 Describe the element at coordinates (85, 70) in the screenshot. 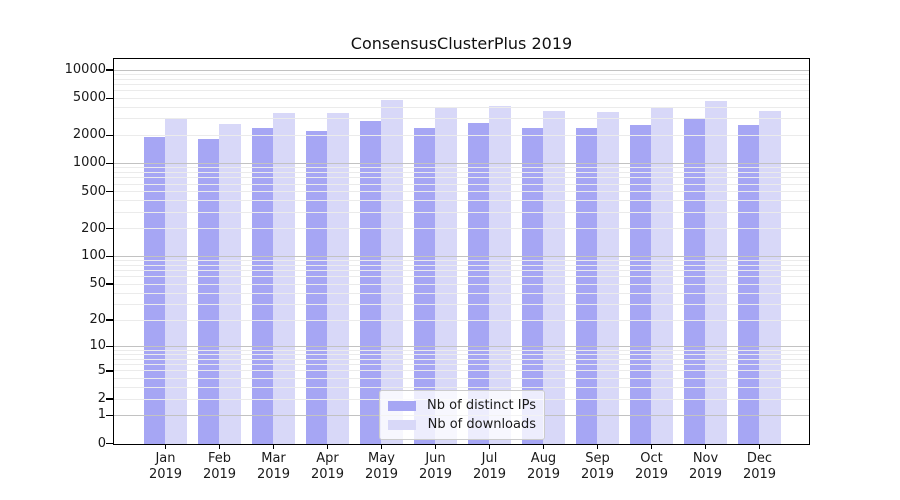

I see `y-tick-label: 10000` at that location.